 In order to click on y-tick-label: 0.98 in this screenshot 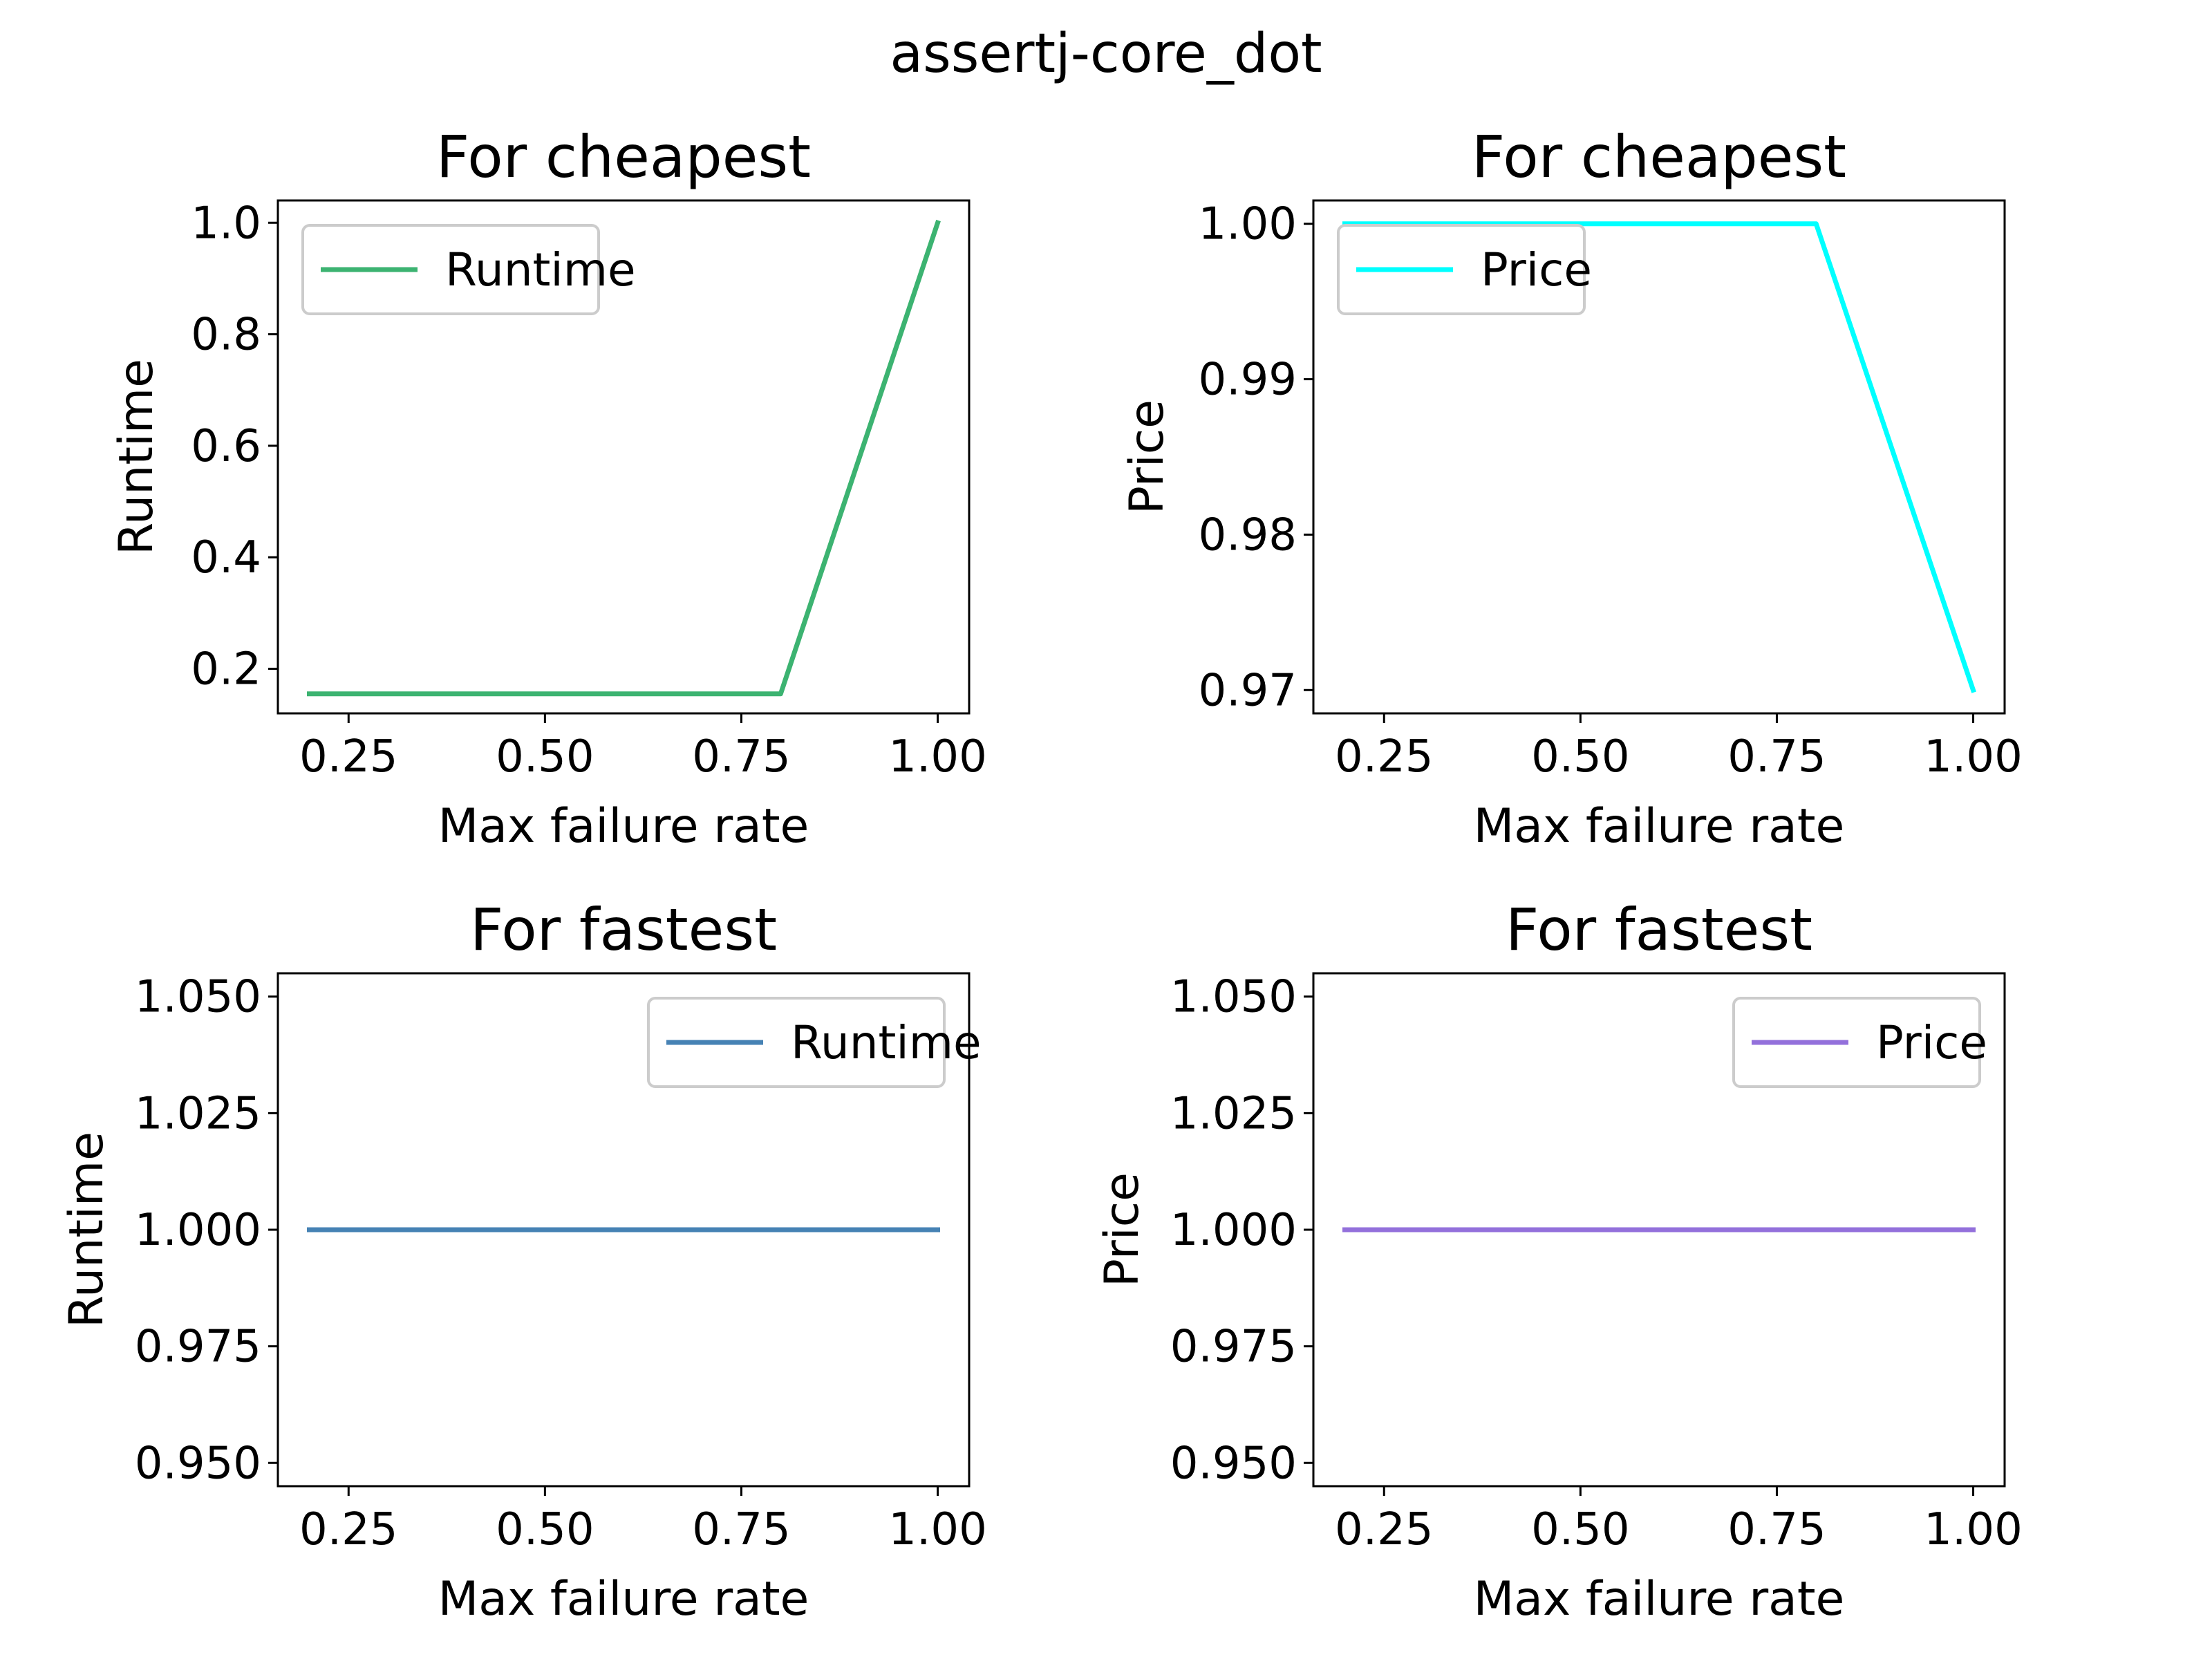, I will do `click(1248, 535)`.